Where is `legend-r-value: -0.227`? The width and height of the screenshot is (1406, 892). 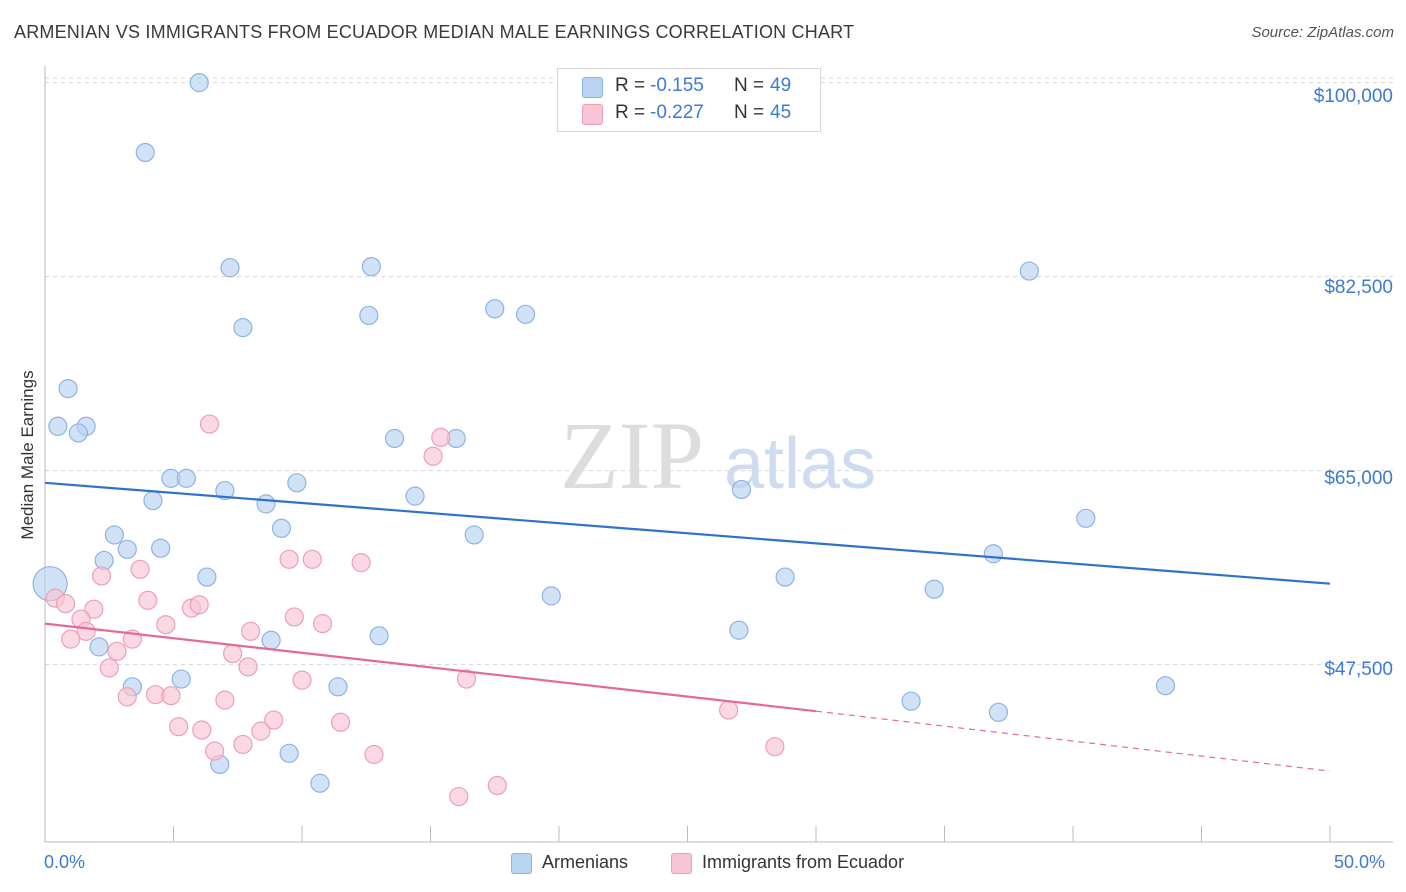 legend-r-value: -0.227 is located at coordinates (677, 112).